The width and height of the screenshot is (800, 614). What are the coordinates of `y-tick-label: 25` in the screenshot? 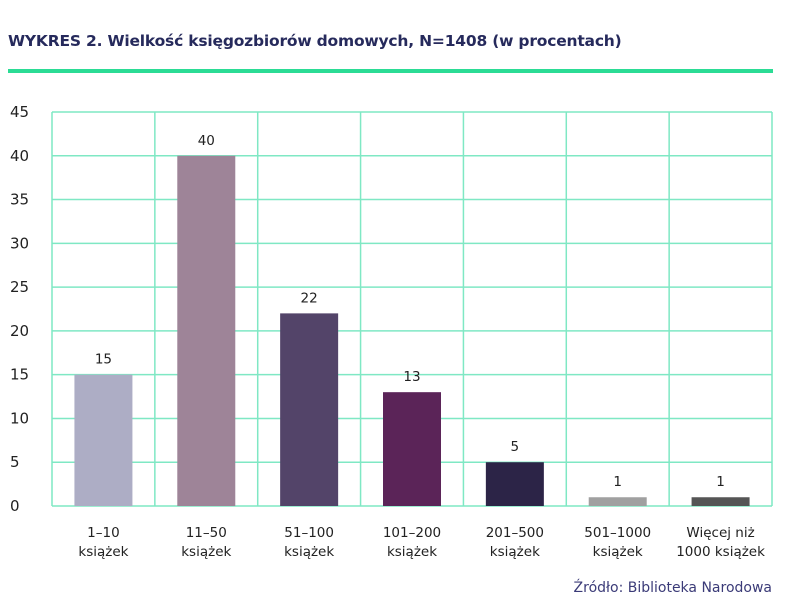 It's located at (19, 287).